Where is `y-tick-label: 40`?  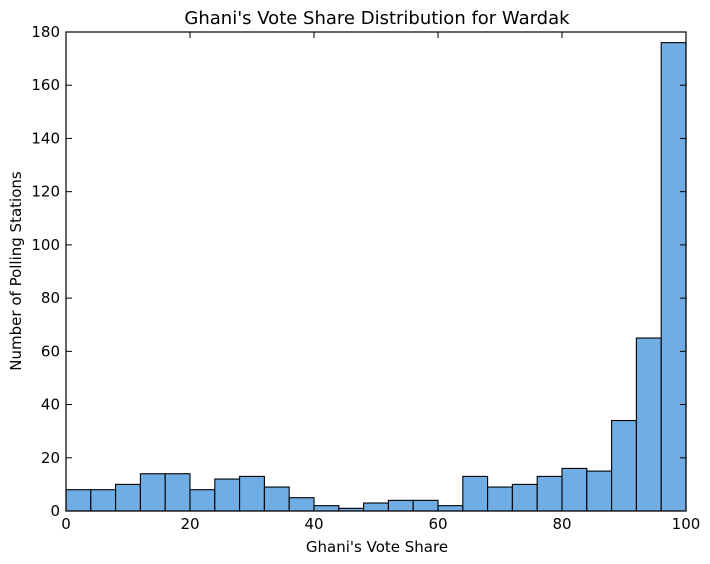 y-tick-label: 40 is located at coordinates (50, 405).